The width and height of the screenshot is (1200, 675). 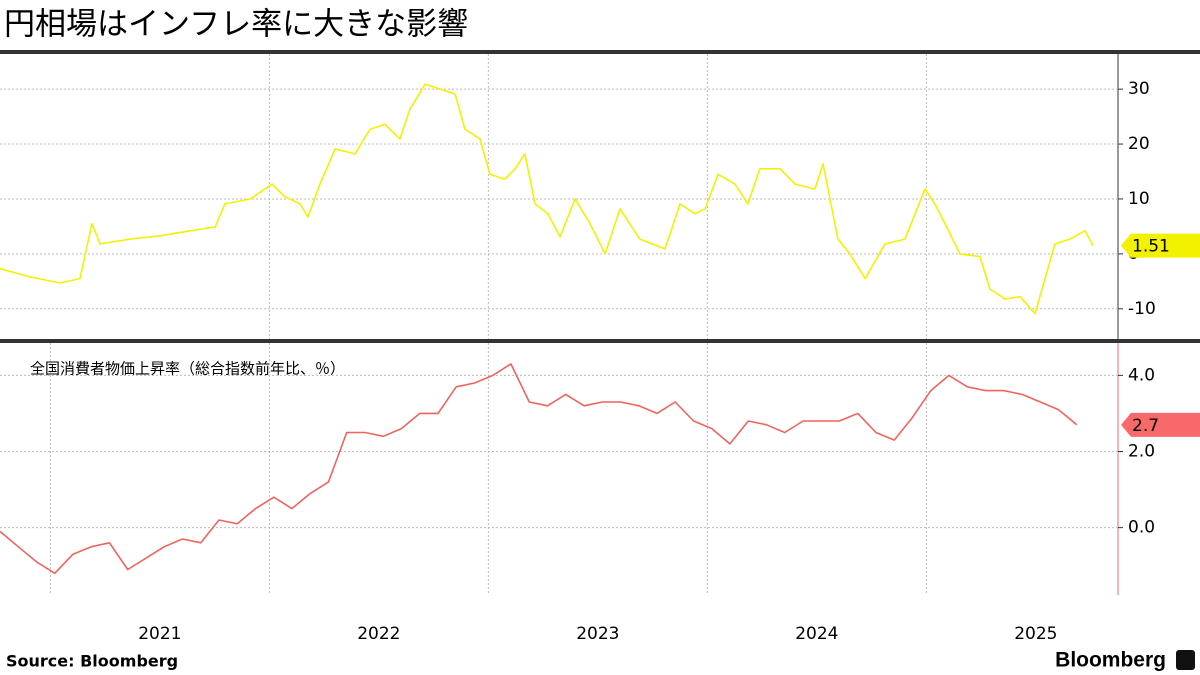 What do you see at coordinates (378, 634) in the screenshot?
I see `x-tick-label: 2022` at bounding box center [378, 634].